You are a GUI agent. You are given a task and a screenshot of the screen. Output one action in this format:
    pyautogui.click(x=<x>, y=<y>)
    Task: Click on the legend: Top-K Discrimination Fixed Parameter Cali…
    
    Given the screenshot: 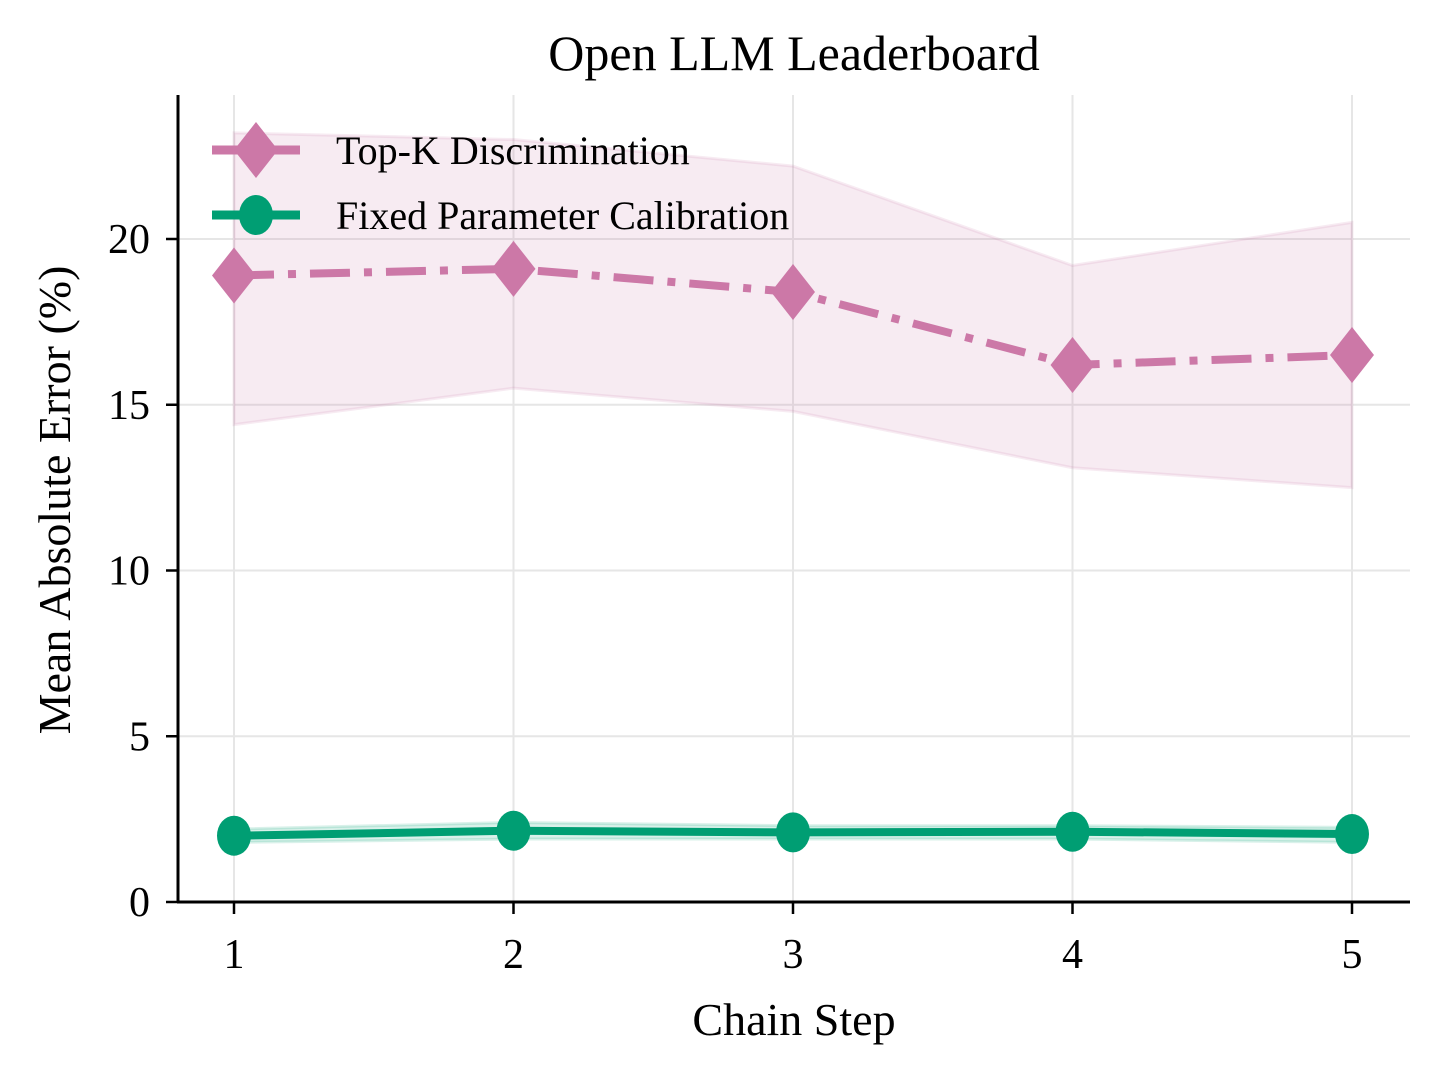 What is the action you would take?
    pyautogui.click(x=500, y=180)
    